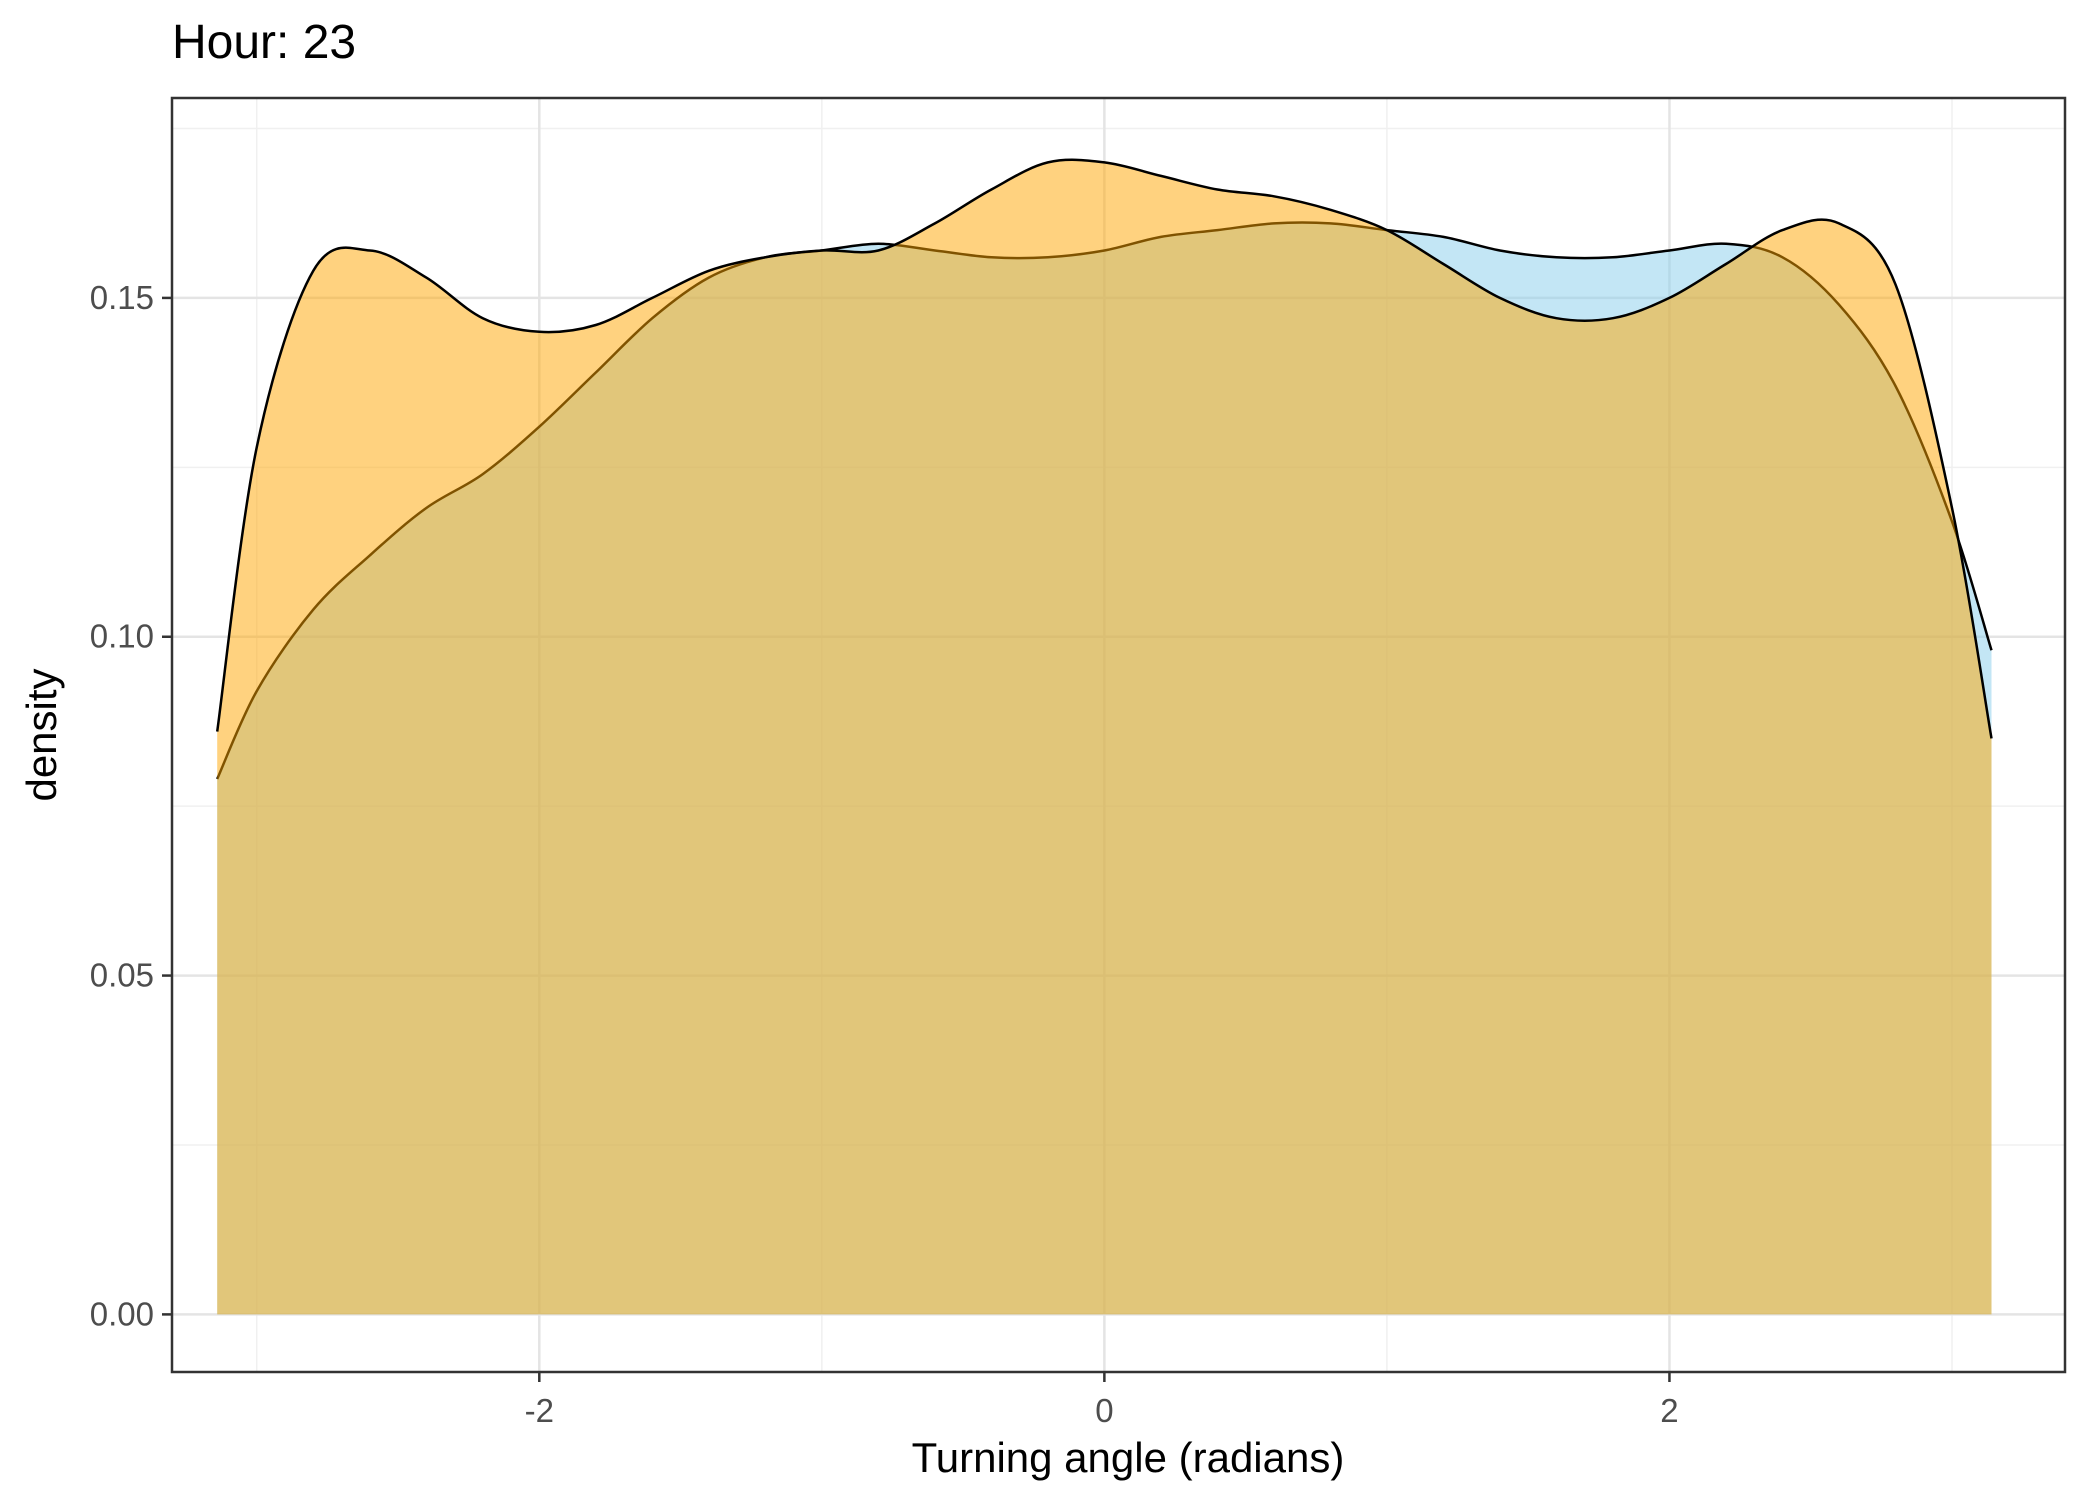  What do you see at coordinates (122, 297) in the screenshot?
I see `y-tick-label: 0.15` at bounding box center [122, 297].